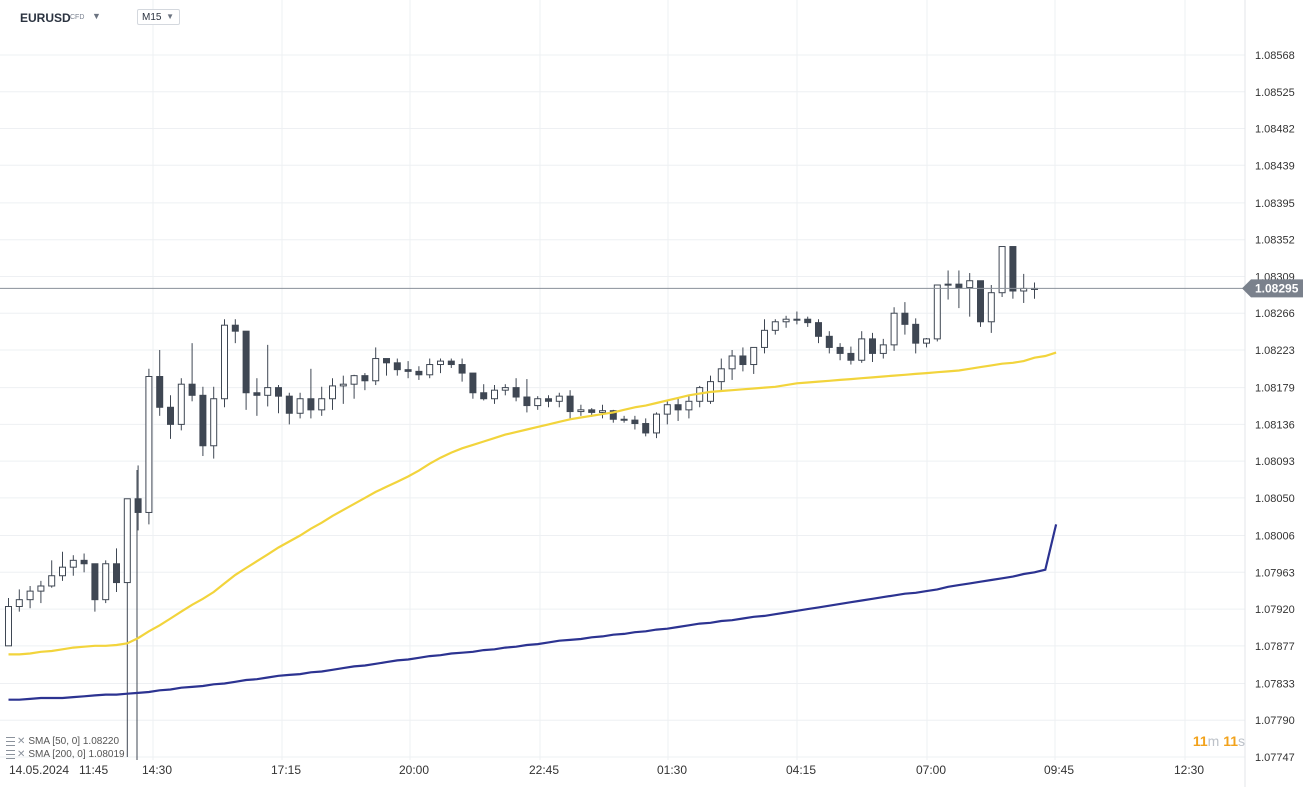 This screenshot has width=1315, height=787. What do you see at coordinates (1275, 130) in the screenshot?
I see `y-tick-label: 1.08482` at bounding box center [1275, 130].